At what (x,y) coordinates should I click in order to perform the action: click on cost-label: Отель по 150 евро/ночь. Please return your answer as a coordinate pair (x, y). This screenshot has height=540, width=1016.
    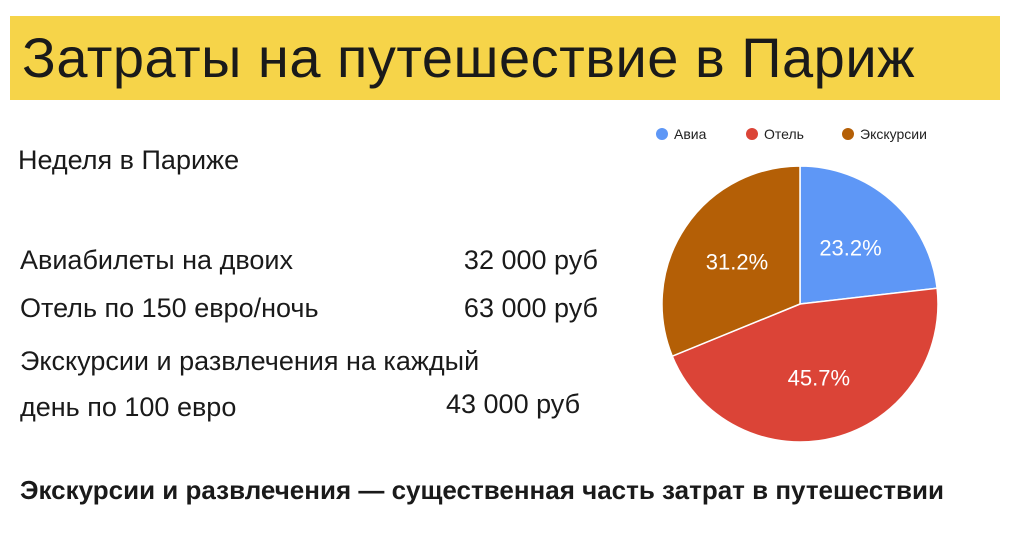
    Looking at the image, I should click on (169, 308).